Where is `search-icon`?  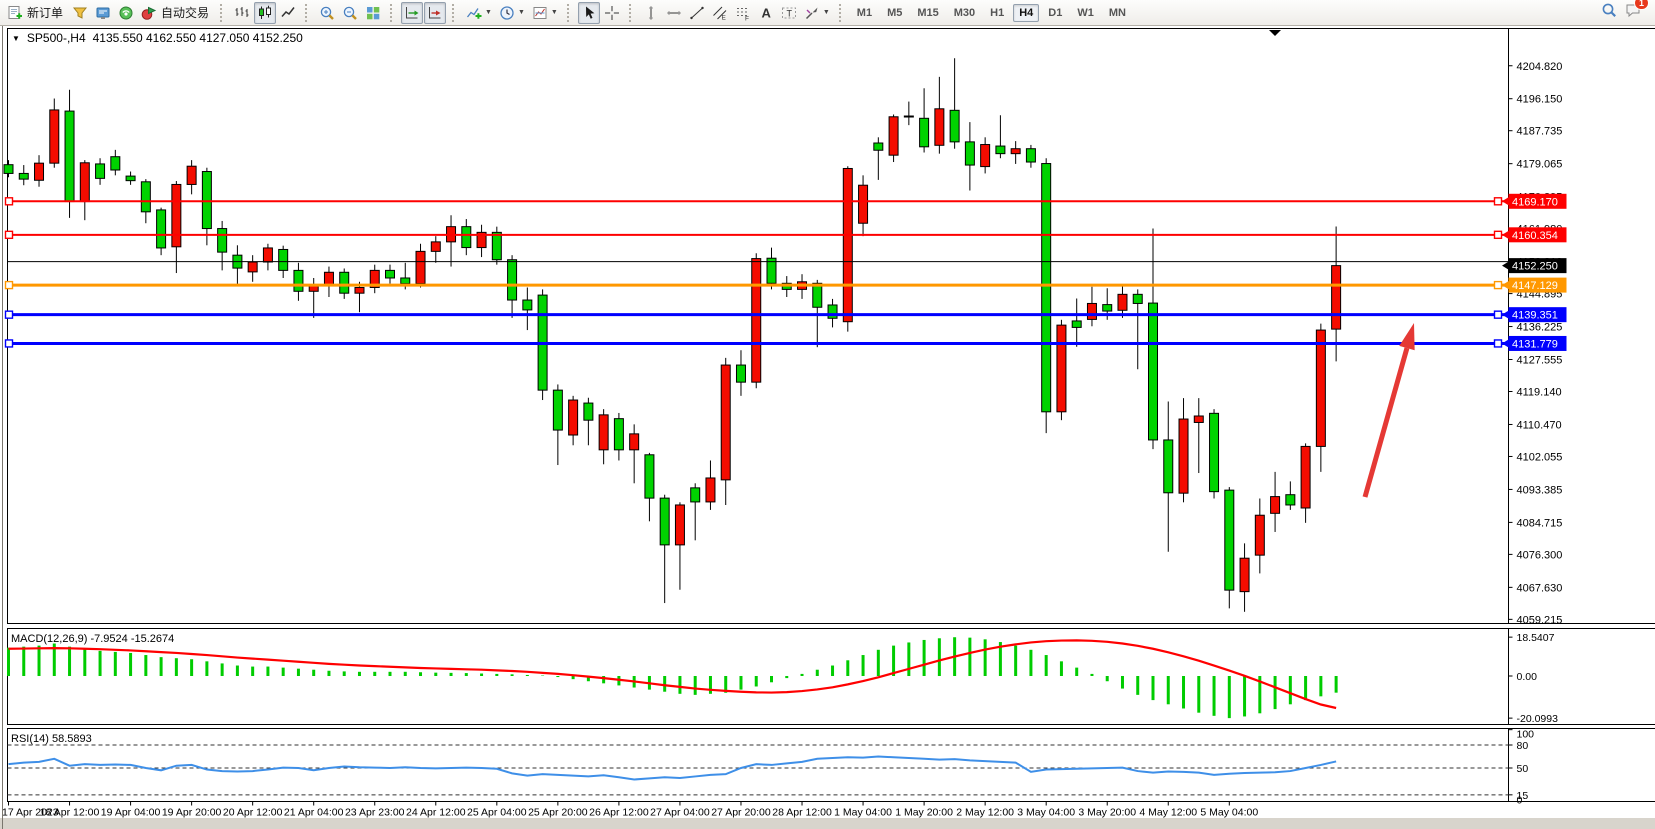
search-icon is located at coordinates (1609, 10).